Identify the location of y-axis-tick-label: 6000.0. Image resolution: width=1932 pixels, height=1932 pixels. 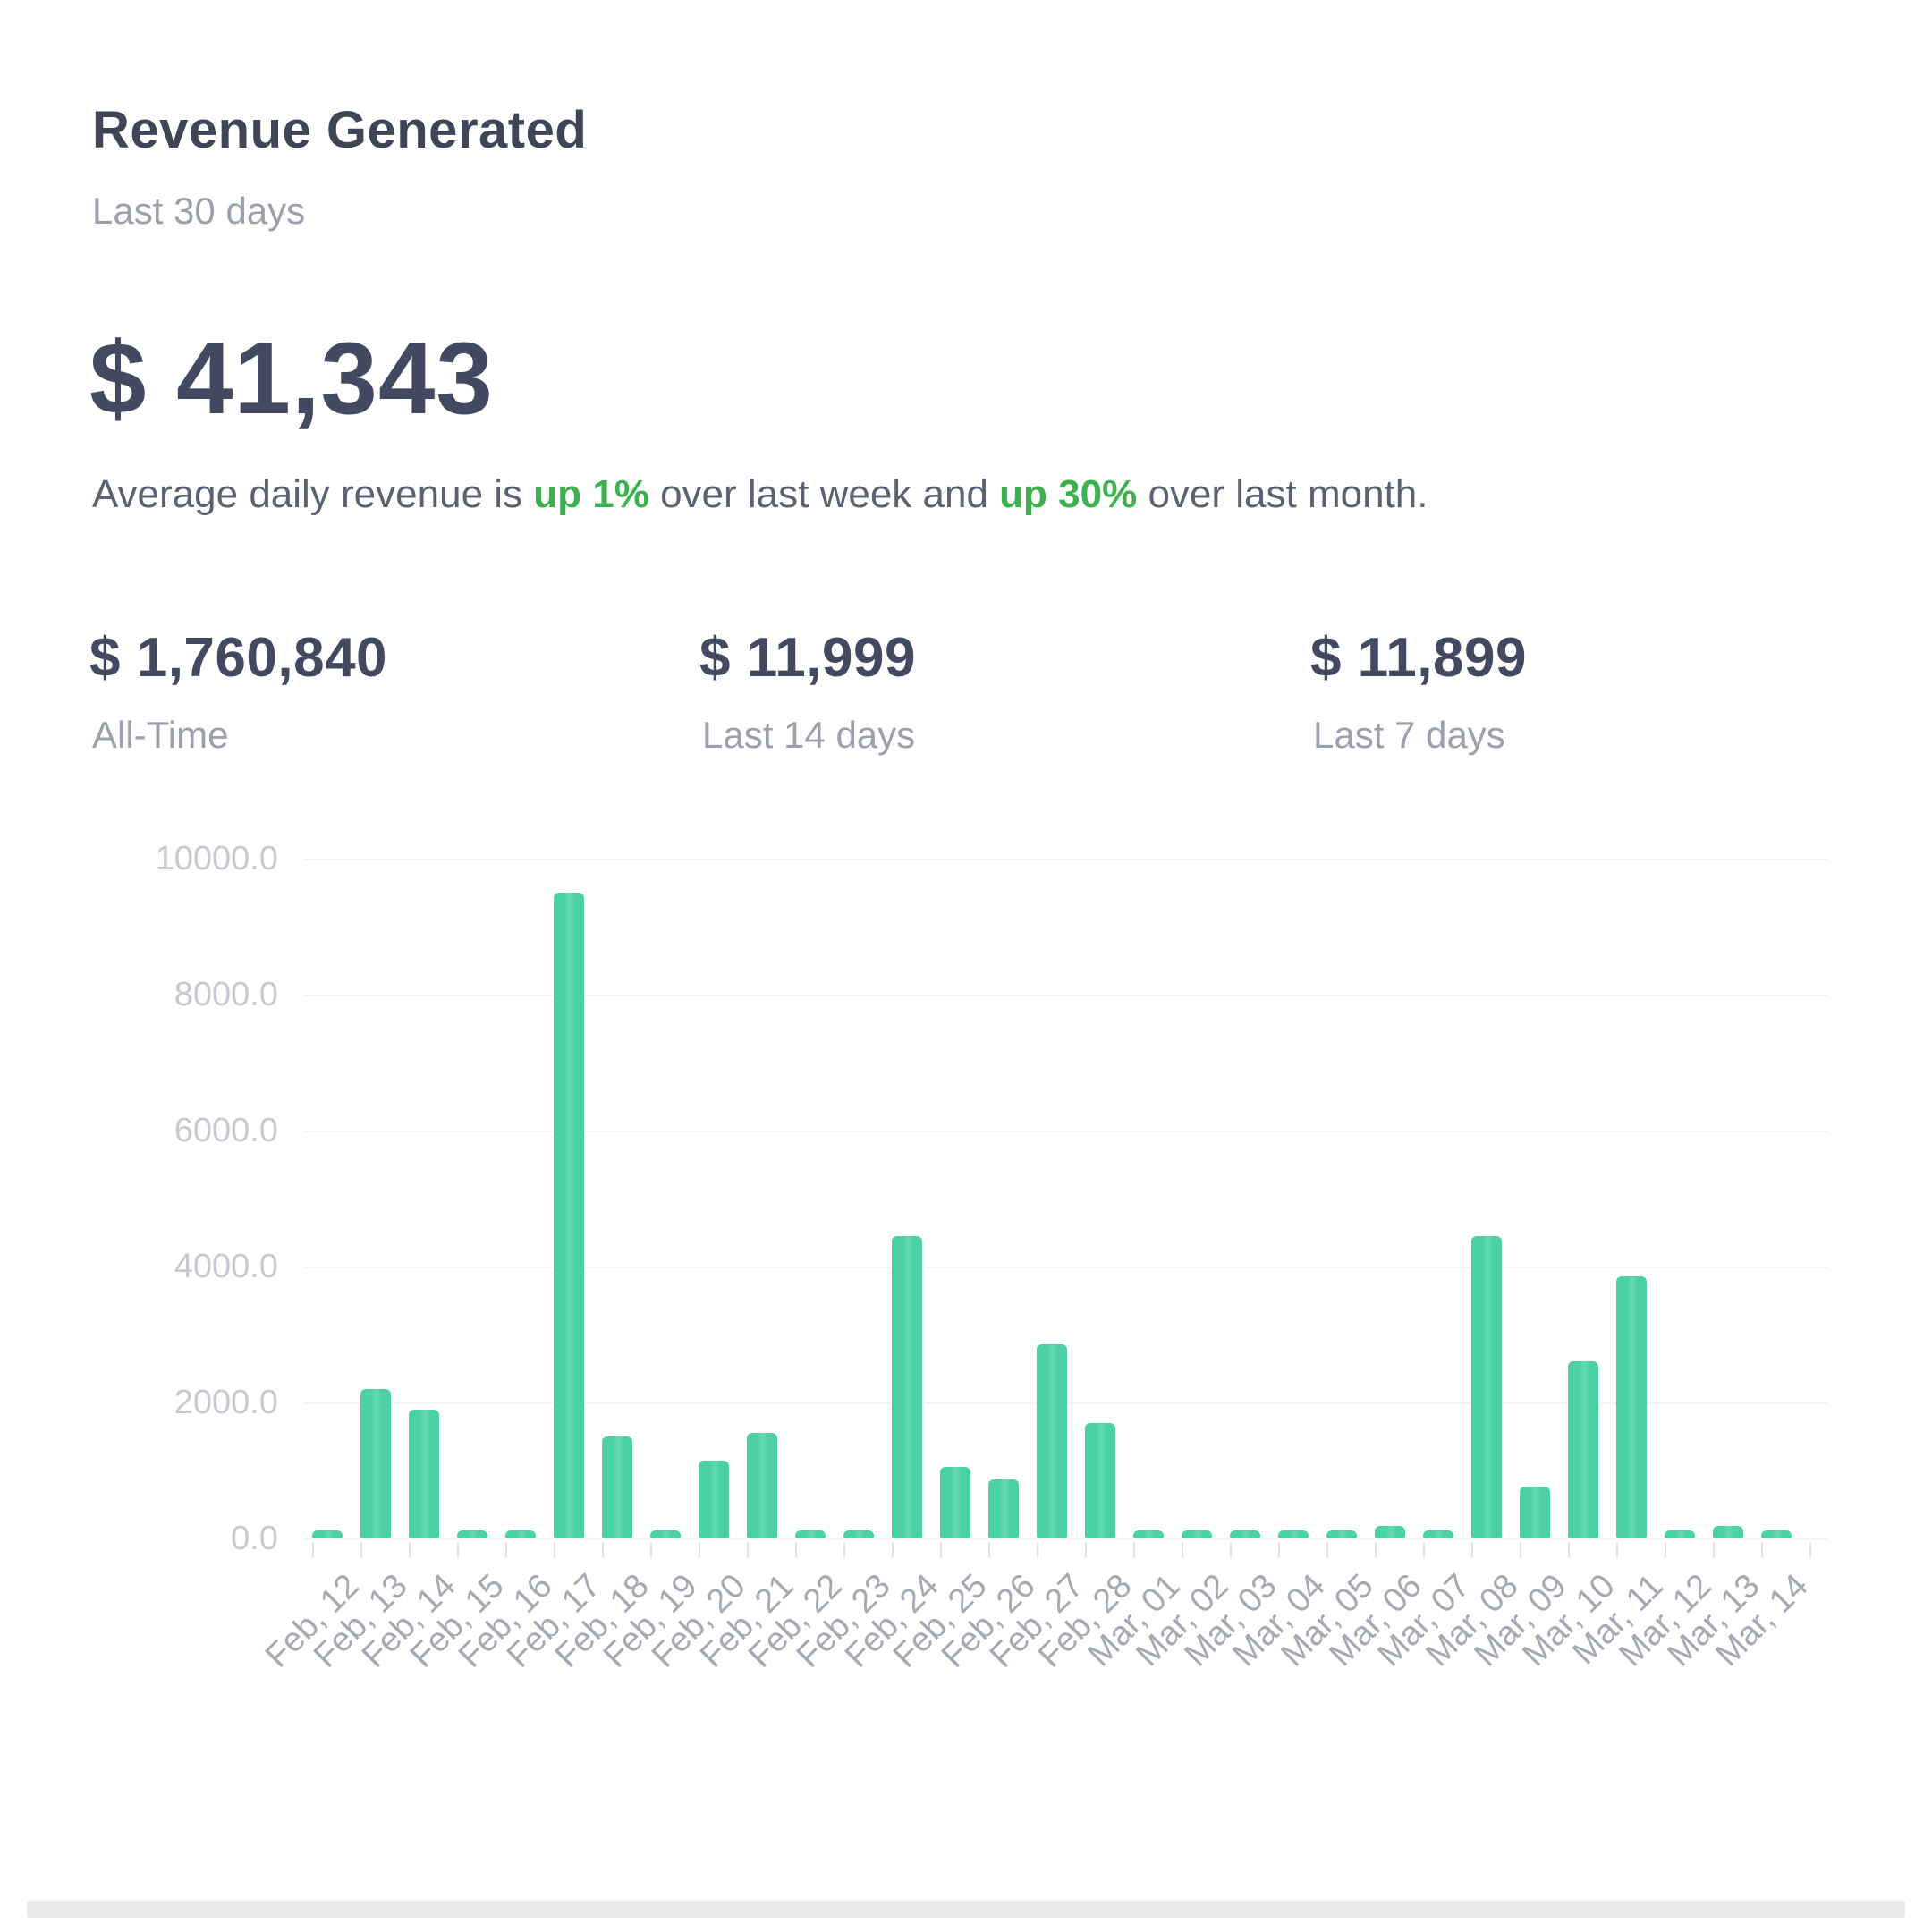
(226, 1130).